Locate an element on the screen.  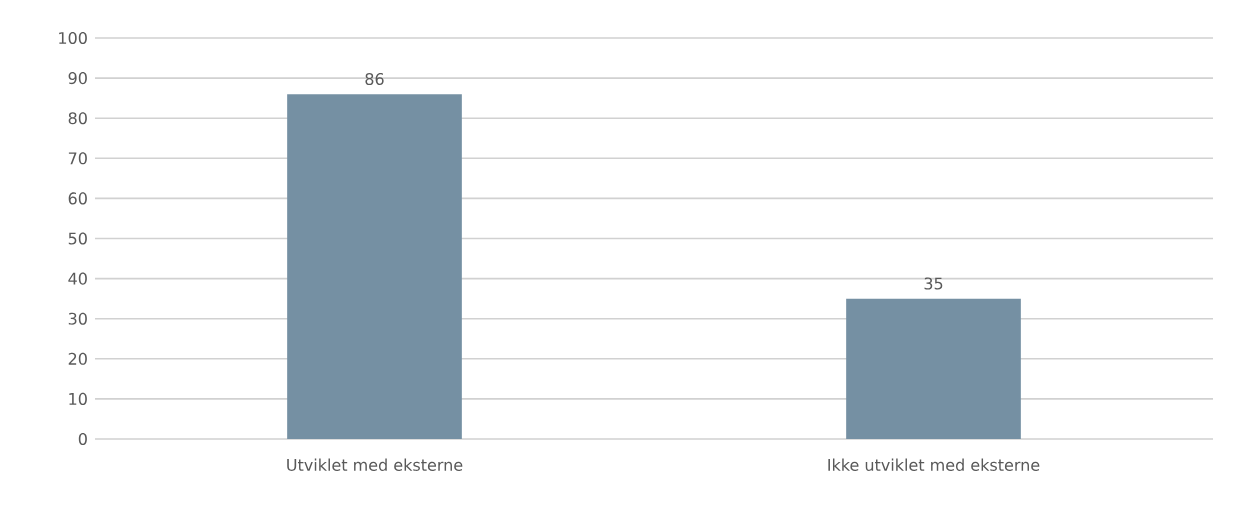
x-tick-label: Ikke utviklet med eksterne is located at coordinates (934, 464).